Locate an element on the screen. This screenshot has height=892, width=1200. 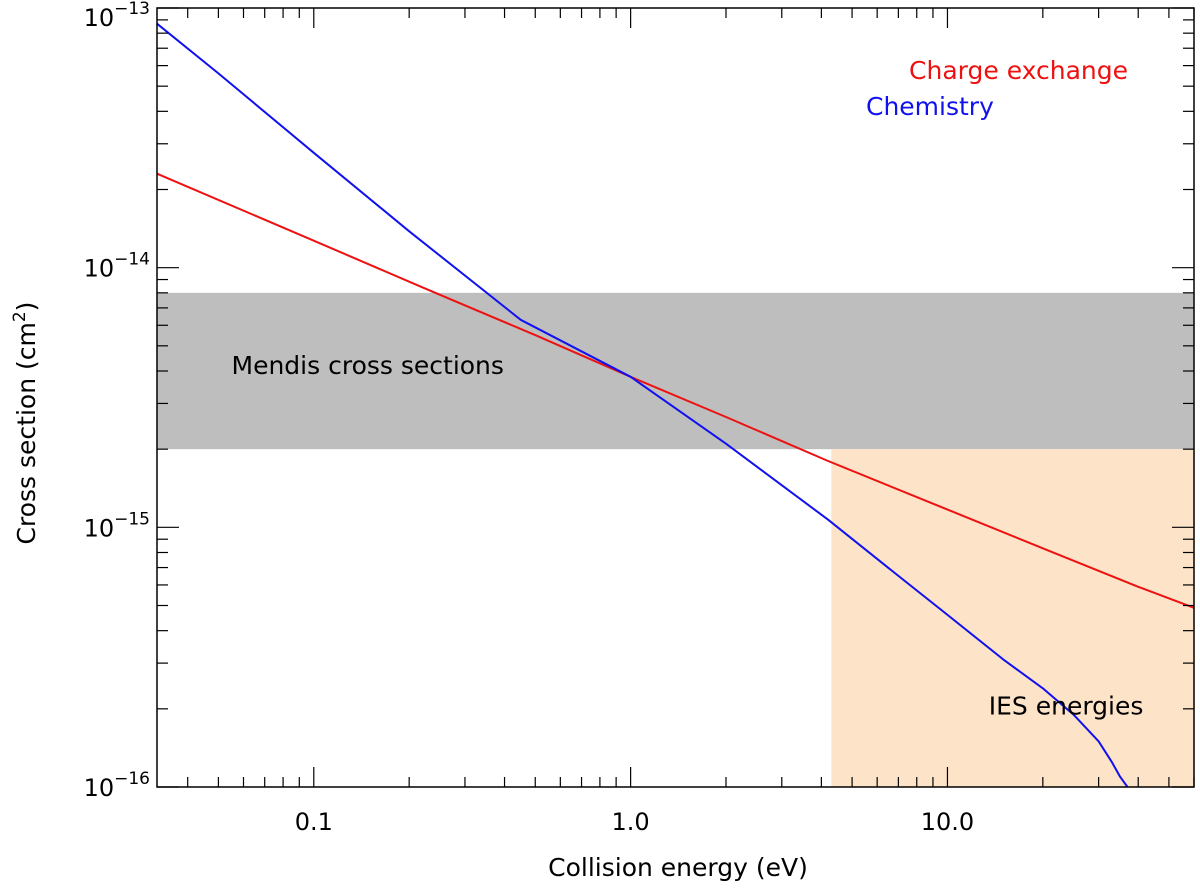
region-ies-energies is located at coordinates (1012, 618).